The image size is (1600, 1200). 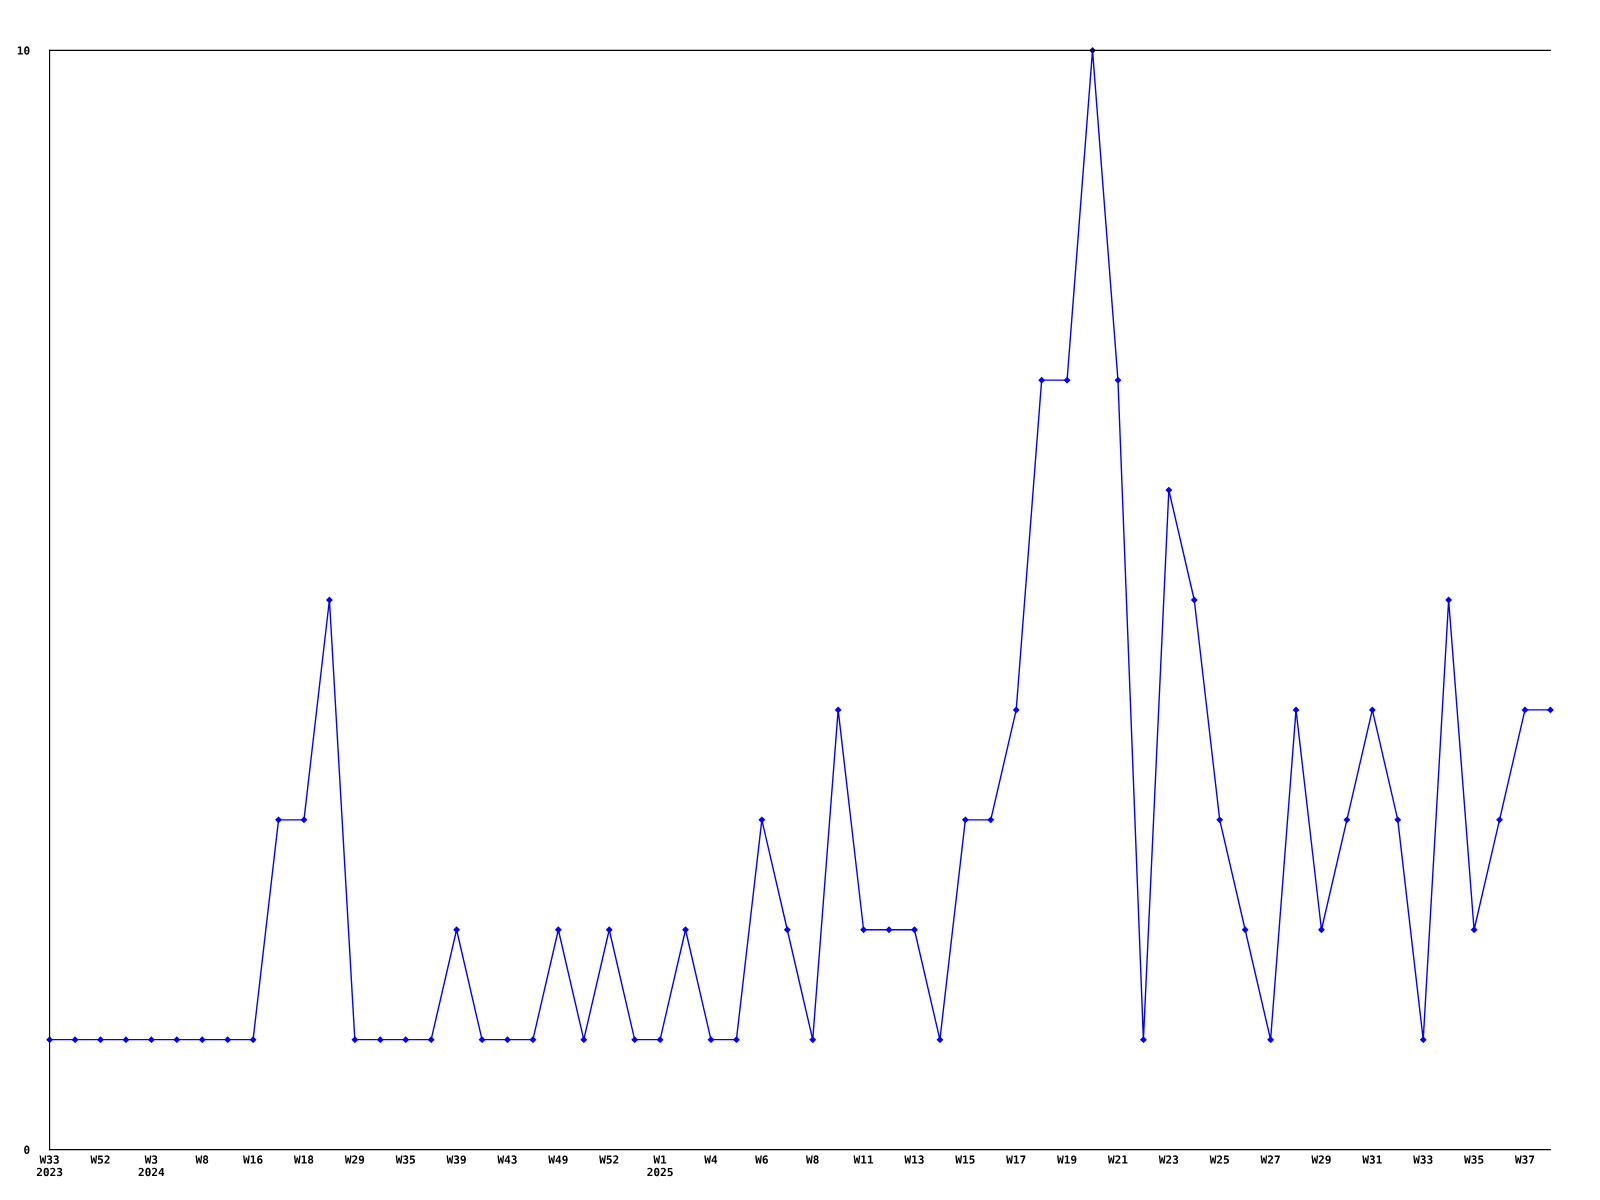 I want to click on x-tick-label: W19, so click(x=1067, y=1159).